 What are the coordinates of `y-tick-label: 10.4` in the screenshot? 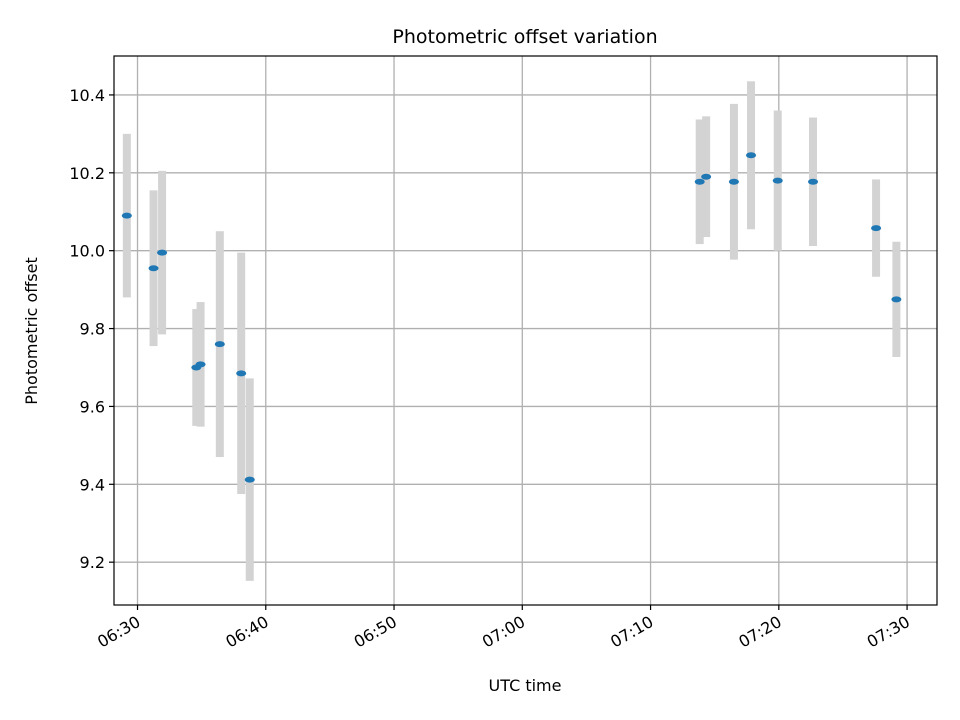 It's located at (87, 95).